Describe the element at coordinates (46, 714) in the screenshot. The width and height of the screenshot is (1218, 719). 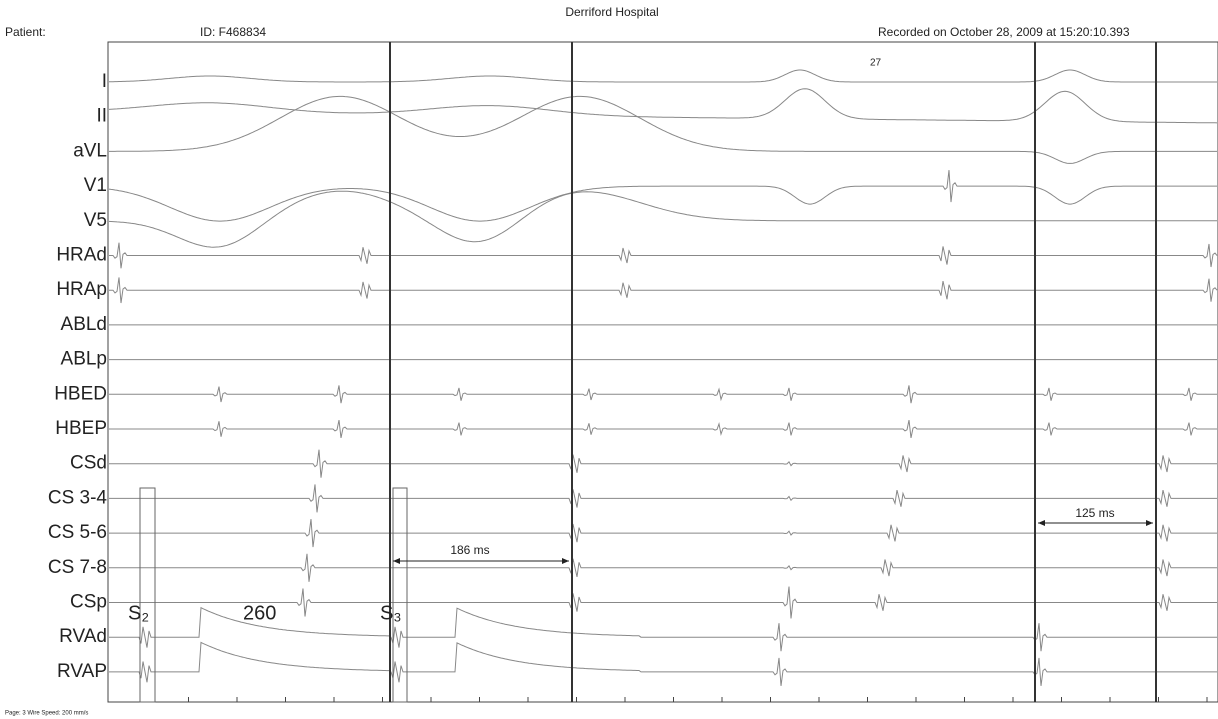
I see `footer: Page: 3 Wire Speed: 200 mm/s` at that location.